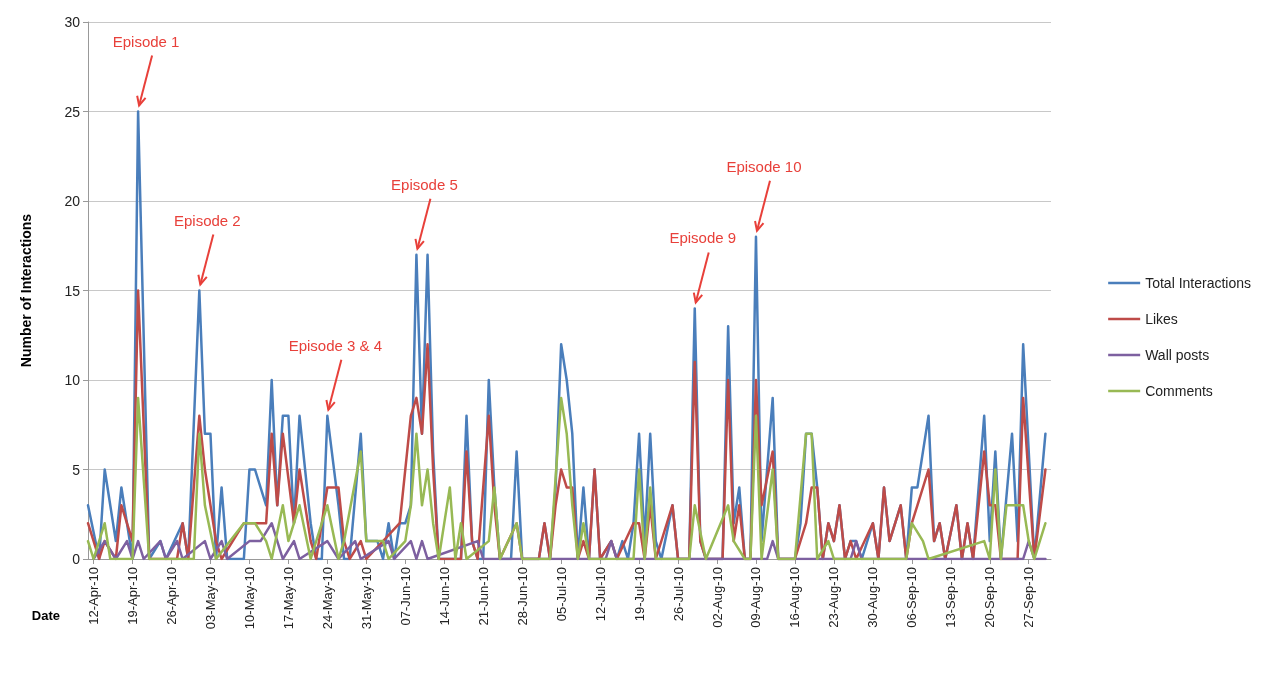  I want to click on legend-label: Total Interactions, so click(1198, 283).